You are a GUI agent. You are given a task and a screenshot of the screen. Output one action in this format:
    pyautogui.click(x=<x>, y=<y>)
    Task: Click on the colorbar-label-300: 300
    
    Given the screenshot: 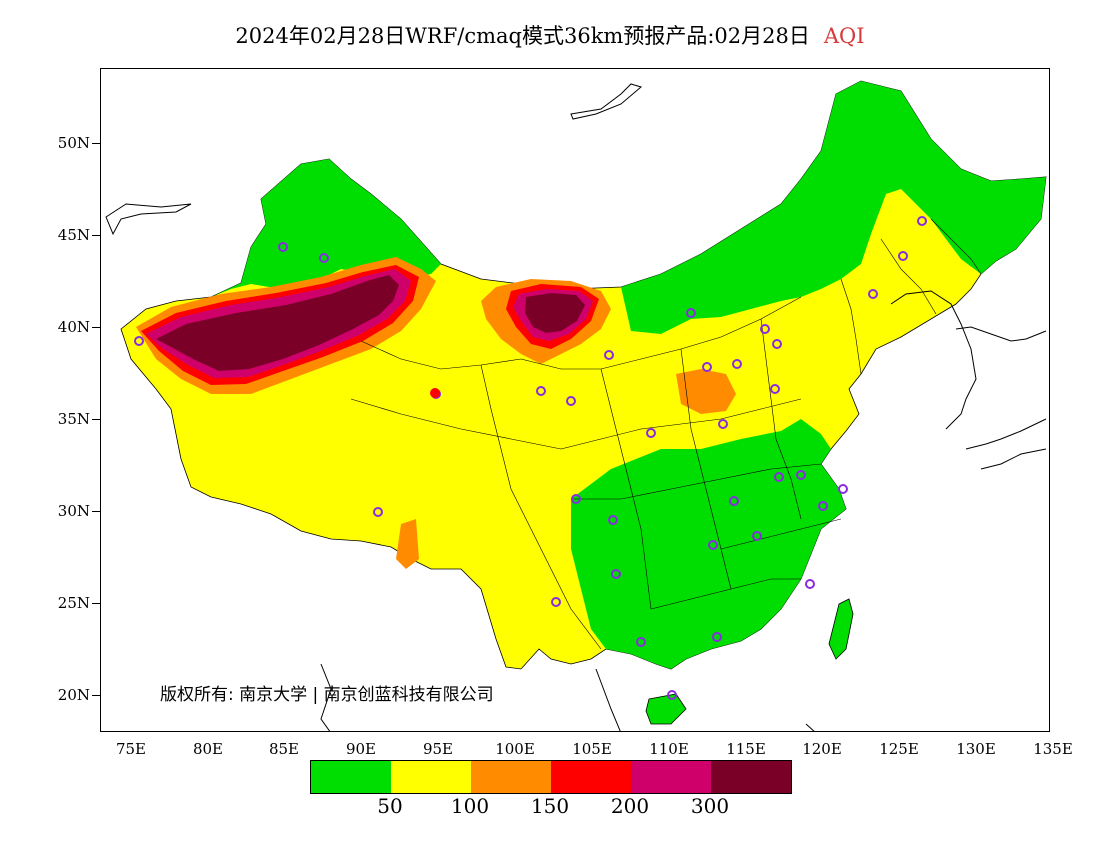 What is the action you would take?
    pyautogui.click(x=710, y=806)
    